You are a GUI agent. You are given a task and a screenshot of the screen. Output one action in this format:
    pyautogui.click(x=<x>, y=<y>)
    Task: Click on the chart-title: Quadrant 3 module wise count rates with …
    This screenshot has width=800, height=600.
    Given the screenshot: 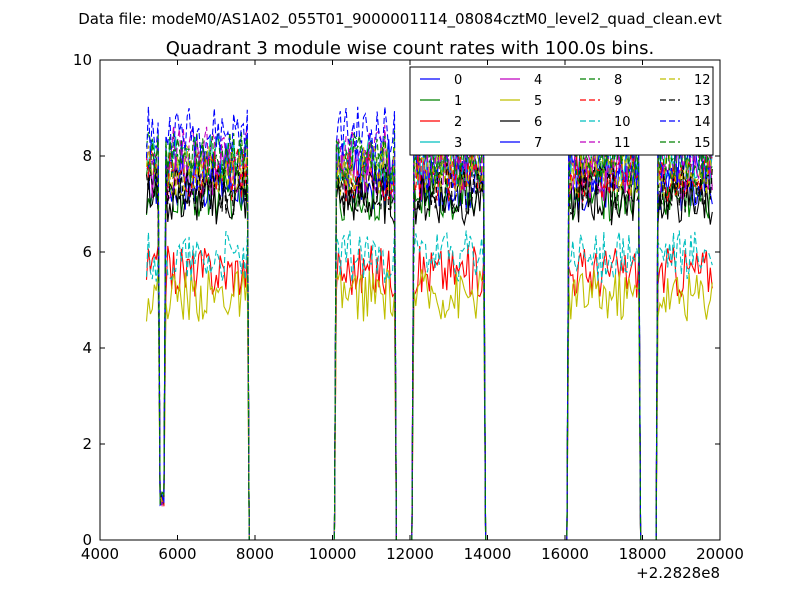 What is the action you would take?
    pyautogui.click(x=410, y=48)
    